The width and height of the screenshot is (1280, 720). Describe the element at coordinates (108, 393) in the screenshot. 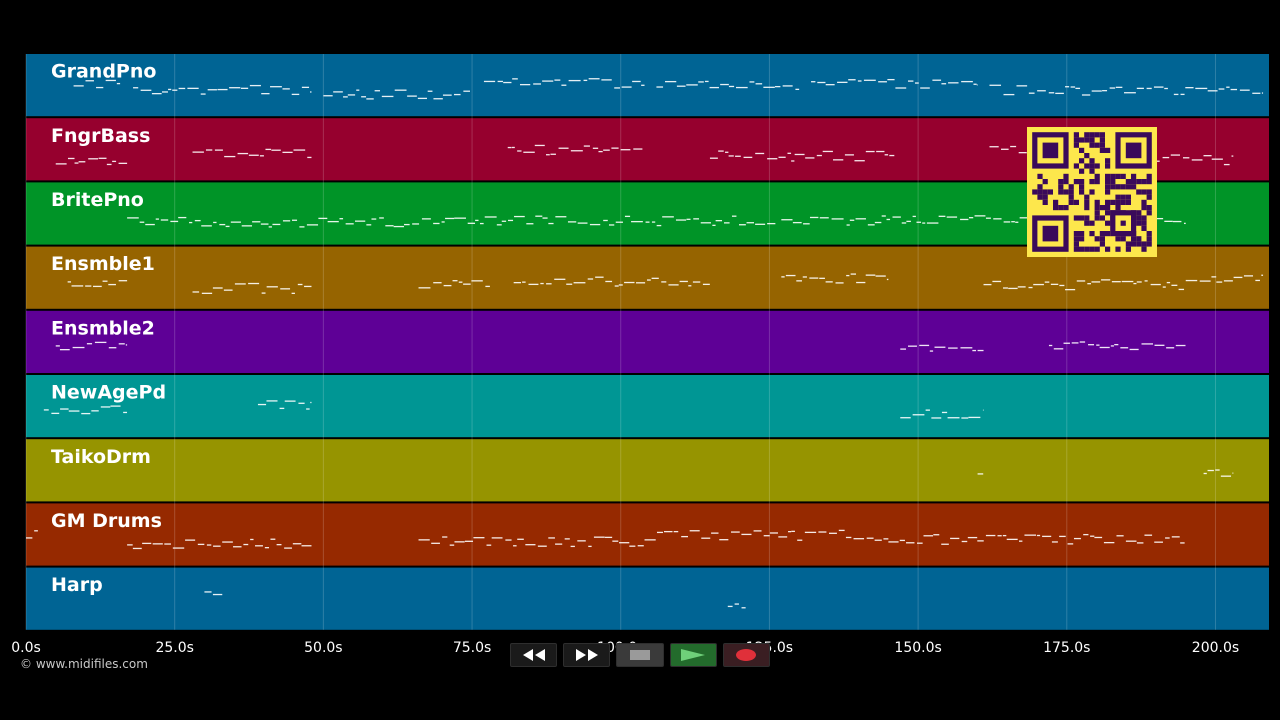

I see `track-label: NewAgePd` at that location.